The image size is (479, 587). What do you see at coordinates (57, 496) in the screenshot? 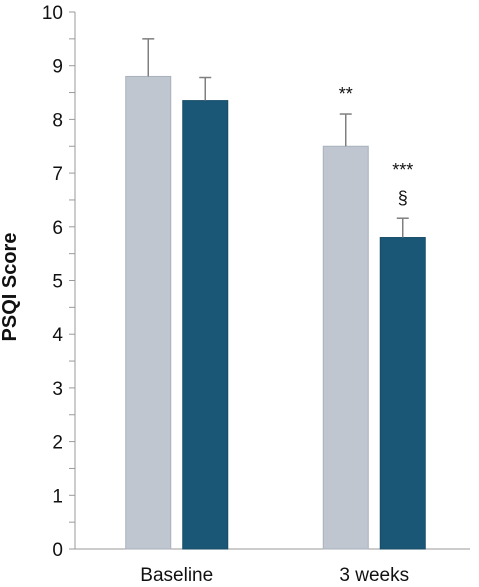
I see `y-tick-label: 1` at bounding box center [57, 496].